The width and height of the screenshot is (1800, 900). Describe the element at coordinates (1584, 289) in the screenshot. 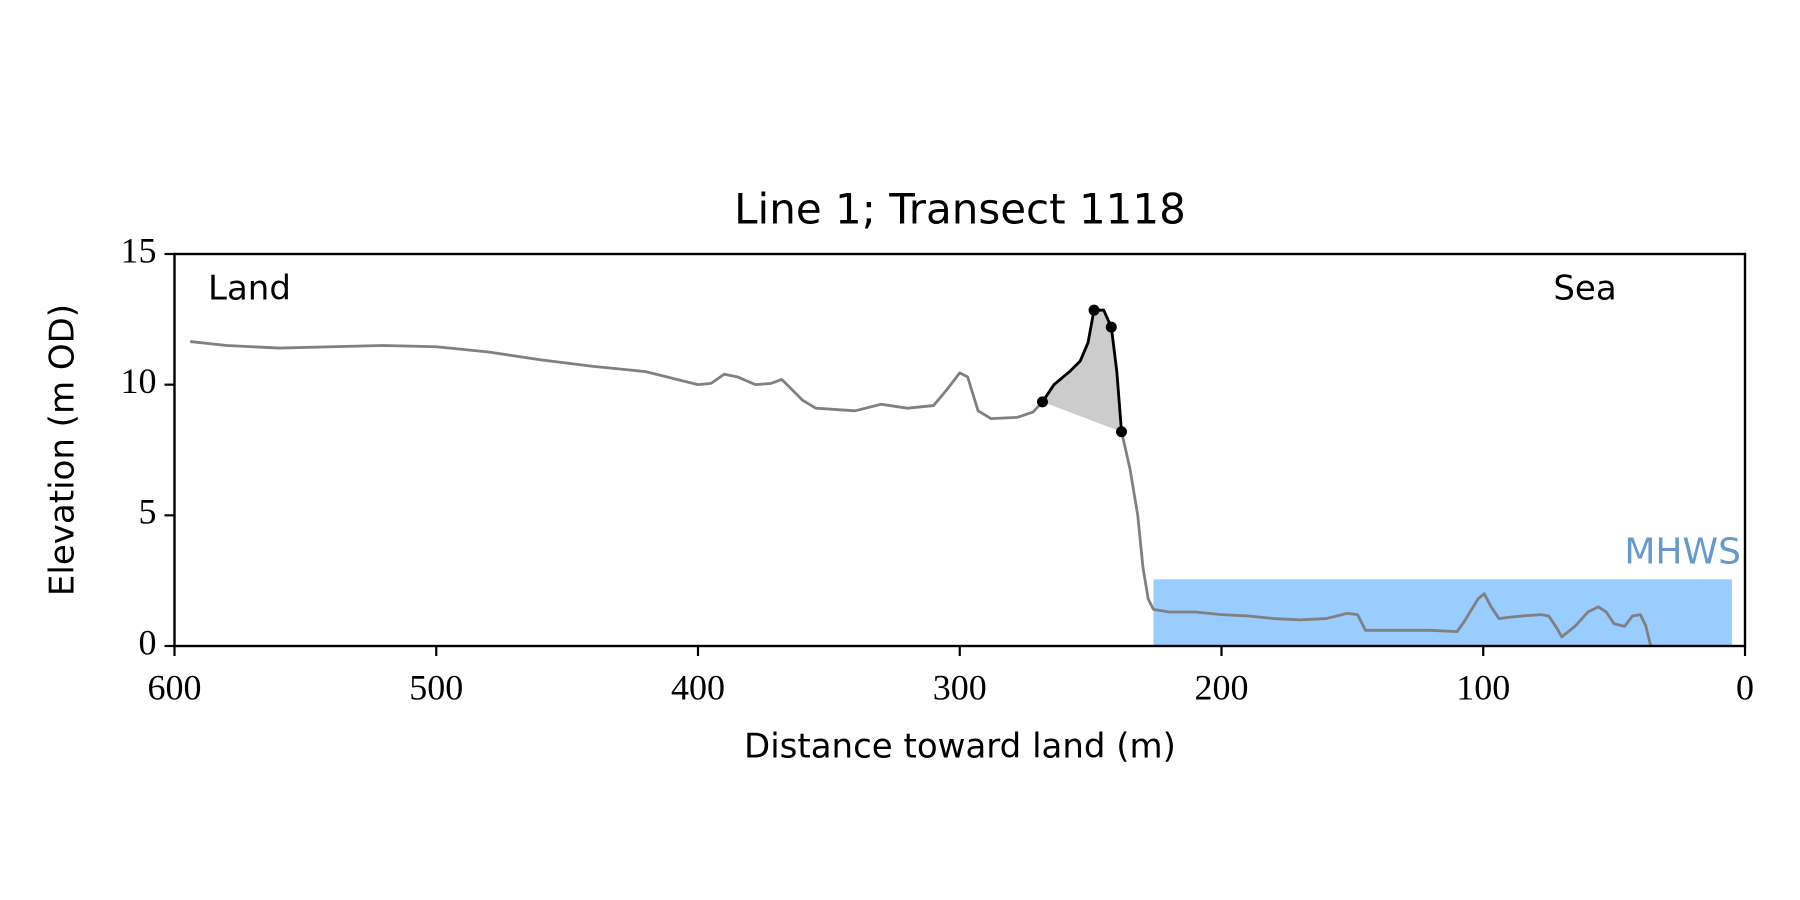

I see `annotation: Sea` at that location.